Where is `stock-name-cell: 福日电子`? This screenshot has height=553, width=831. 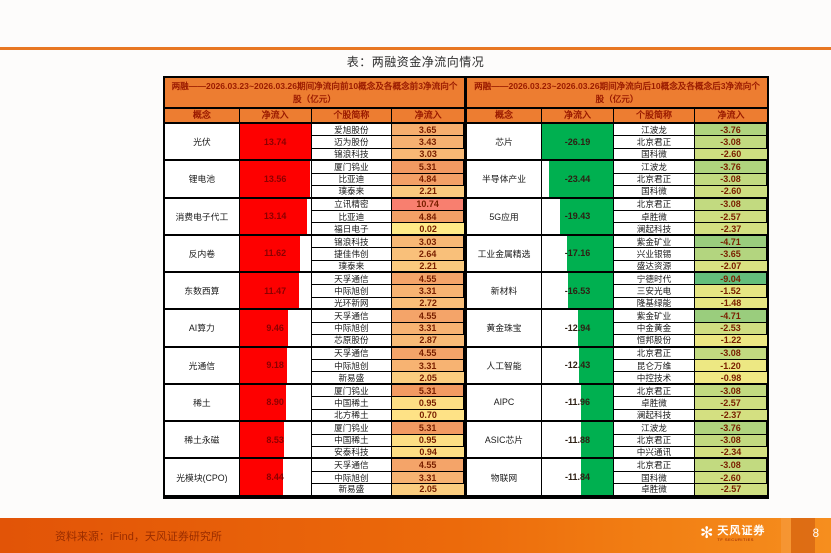 stock-name-cell: 福日电子 is located at coordinates (352, 229).